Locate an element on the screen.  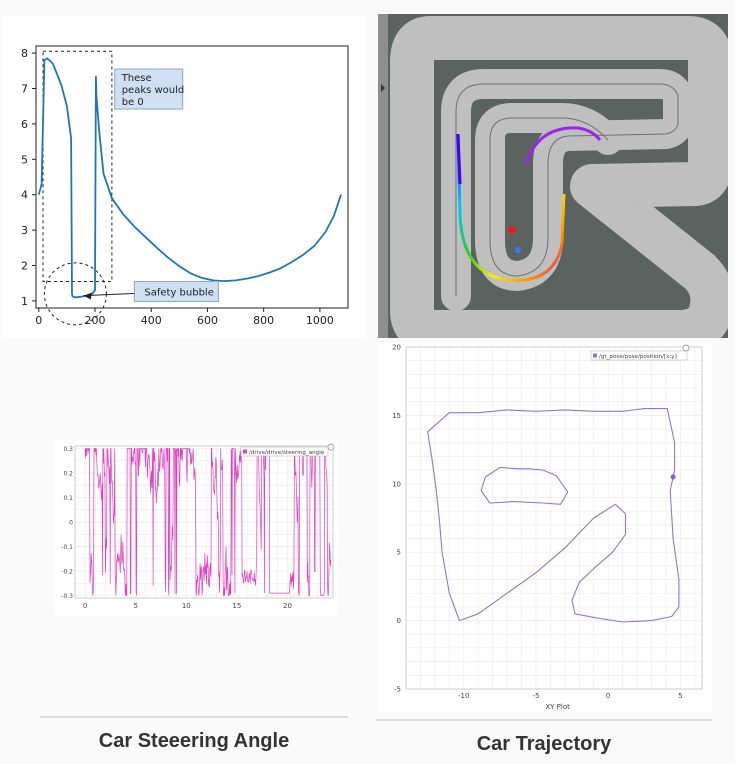
peaks-annotation-text: These is located at coordinates (136, 78).